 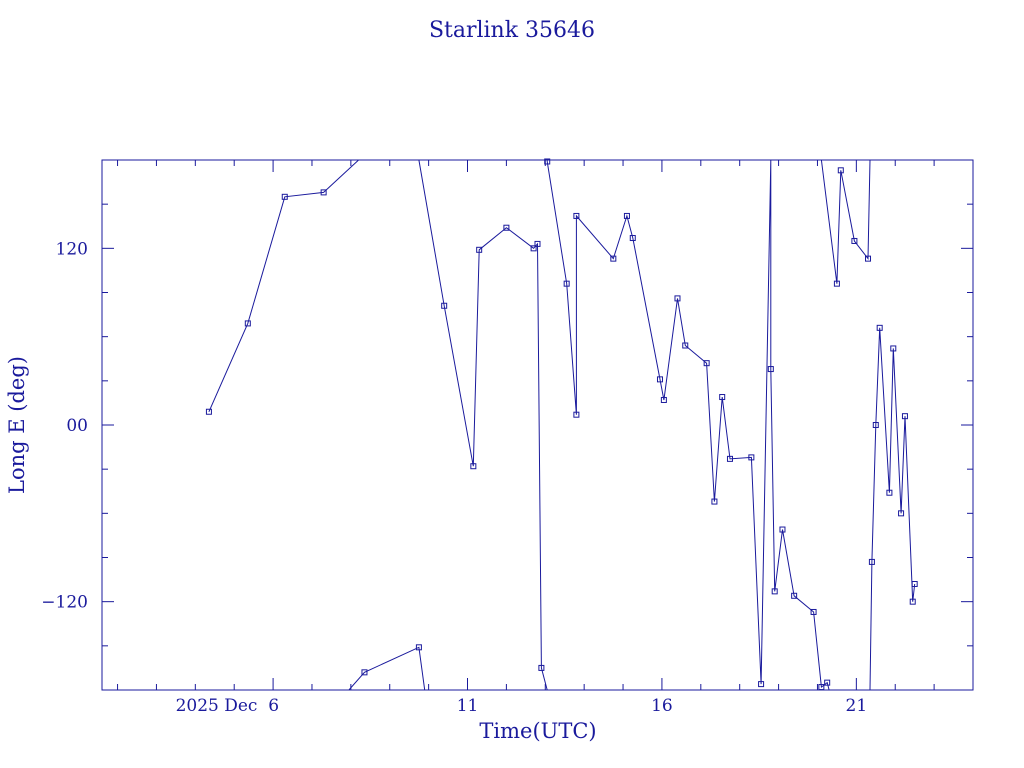 I want to click on x-tick-label: 11, so click(x=468, y=706).